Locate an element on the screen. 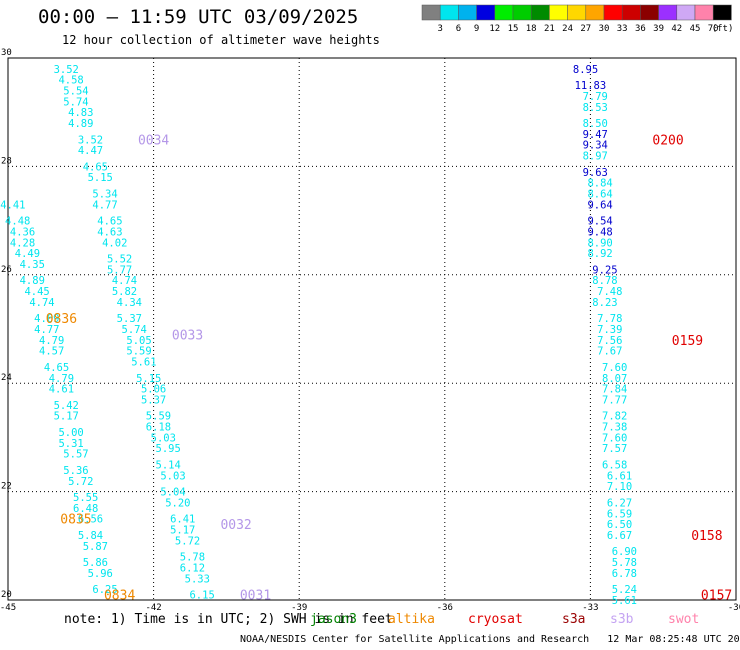  wave-height-label: 9.48 is located at coordinates (599, 232).